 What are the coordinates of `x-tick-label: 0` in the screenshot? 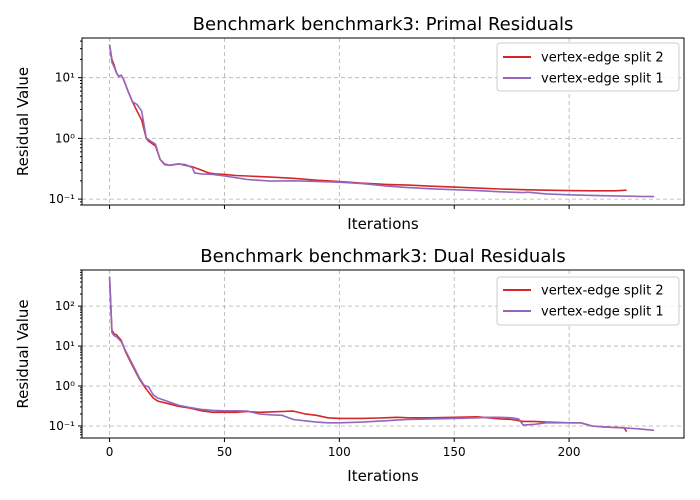 It's located at (110, 452).